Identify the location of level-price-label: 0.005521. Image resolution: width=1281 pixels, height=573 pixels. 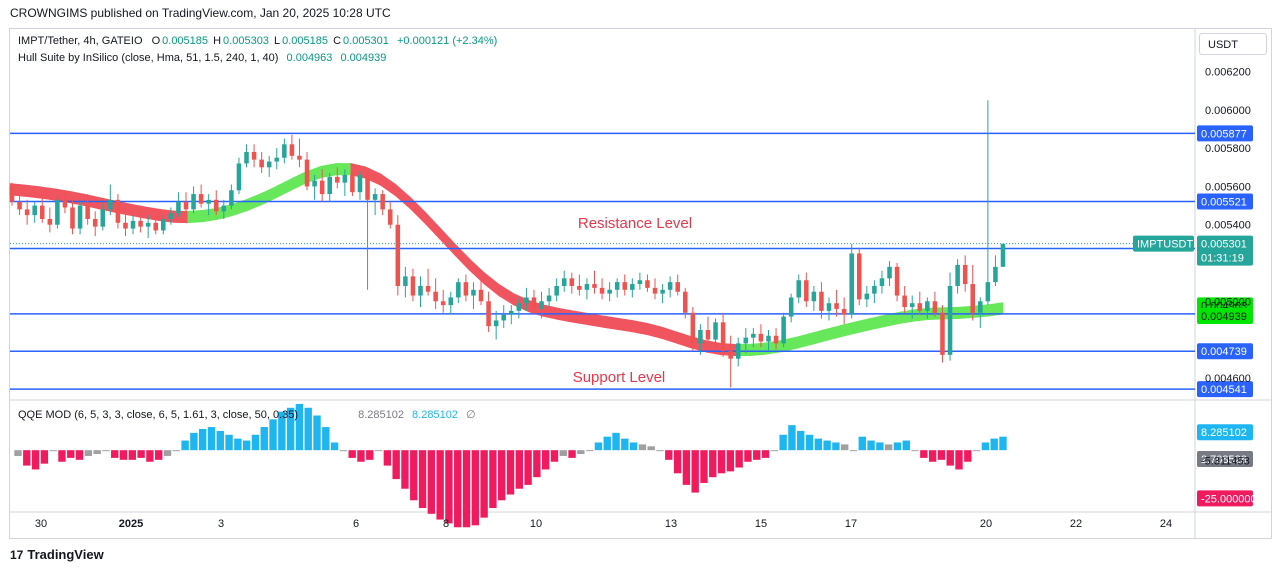
(1224, 203).